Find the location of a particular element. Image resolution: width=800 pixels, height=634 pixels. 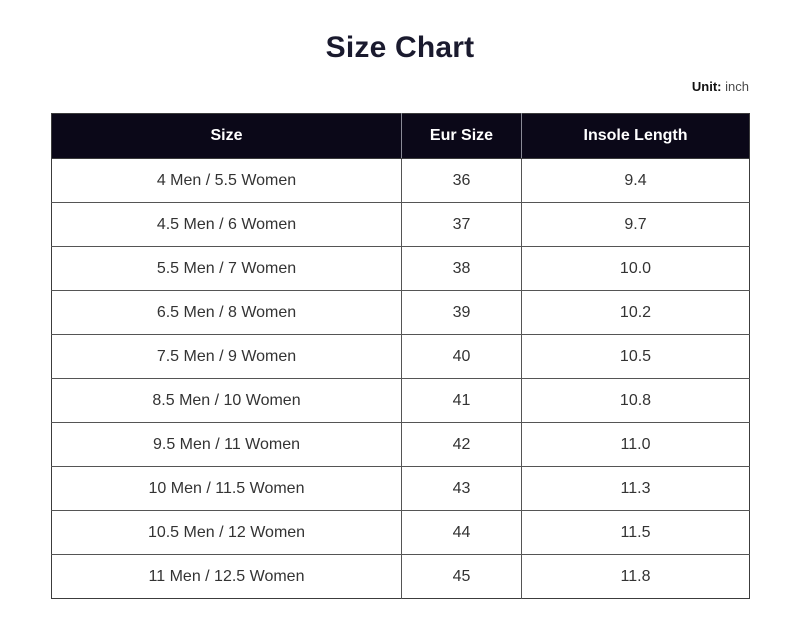

cell-size: 4.5 Men / 6 Women is located at coordinates (226, 224).